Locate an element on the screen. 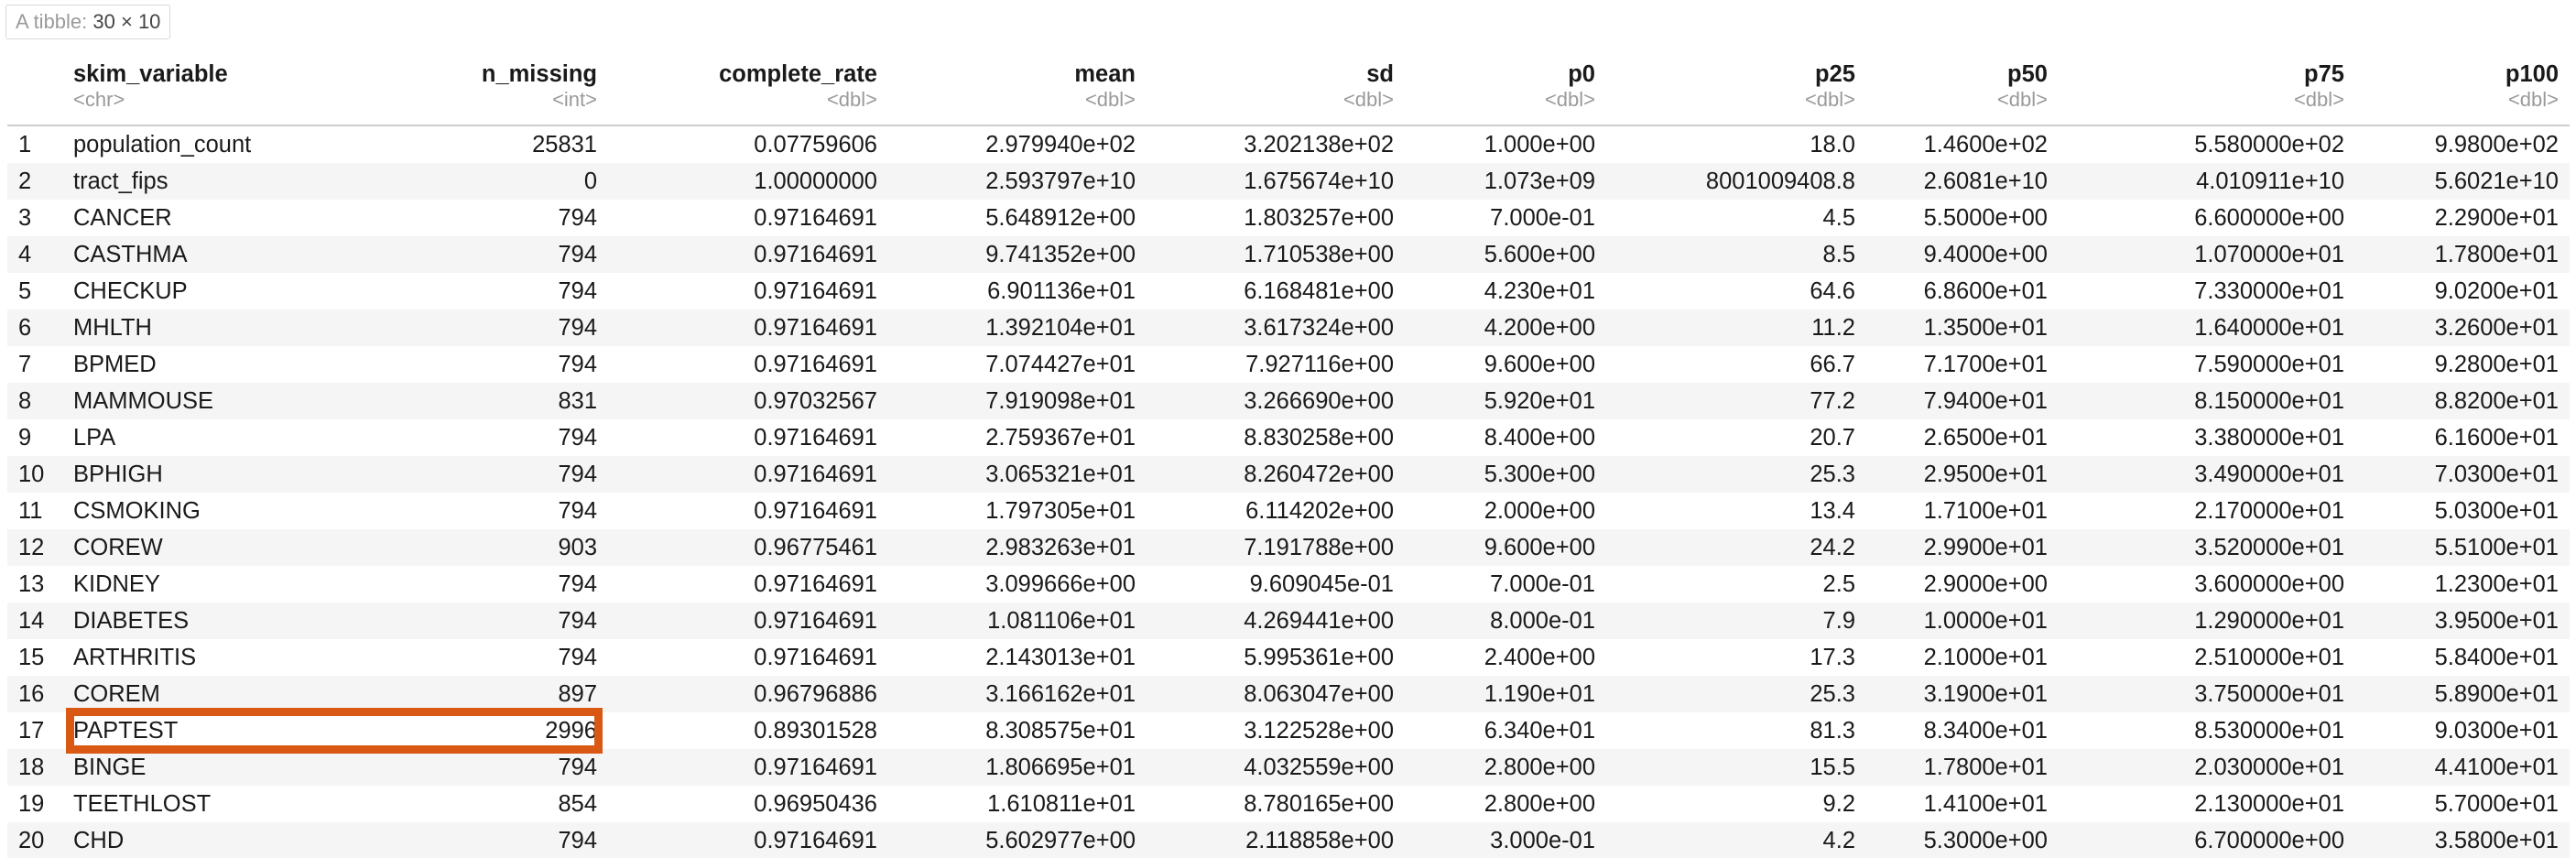 This screenshot has width=2576, height=858. cell-p50: 8.3400e+01 is located at coordinates (1985, 731).